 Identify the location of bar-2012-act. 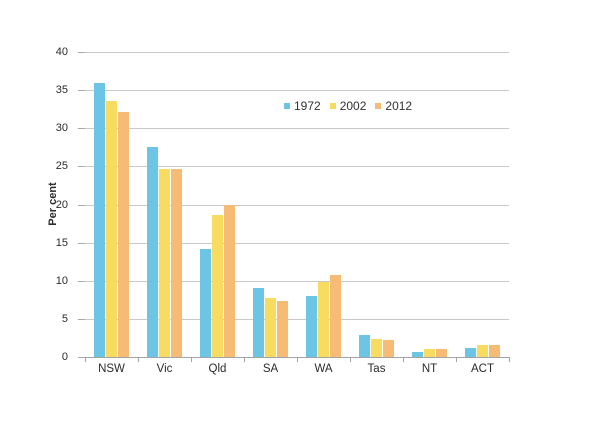
(494, 350).